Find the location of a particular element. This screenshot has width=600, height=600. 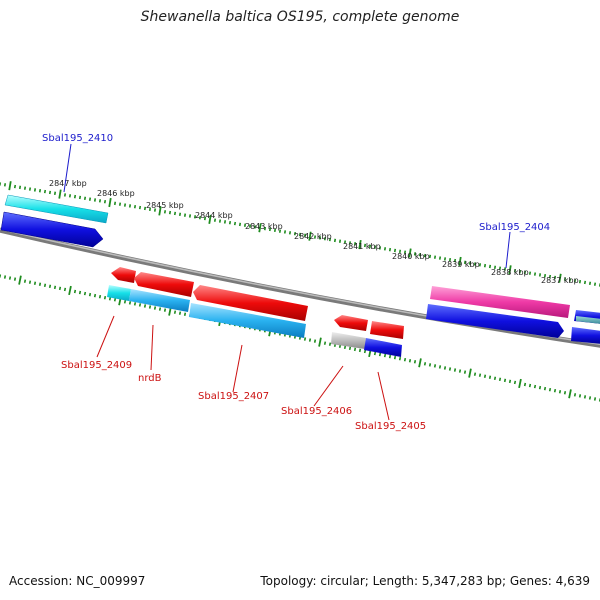

gene-label-nrdb: nrdB is located at coordinates (150, 378).